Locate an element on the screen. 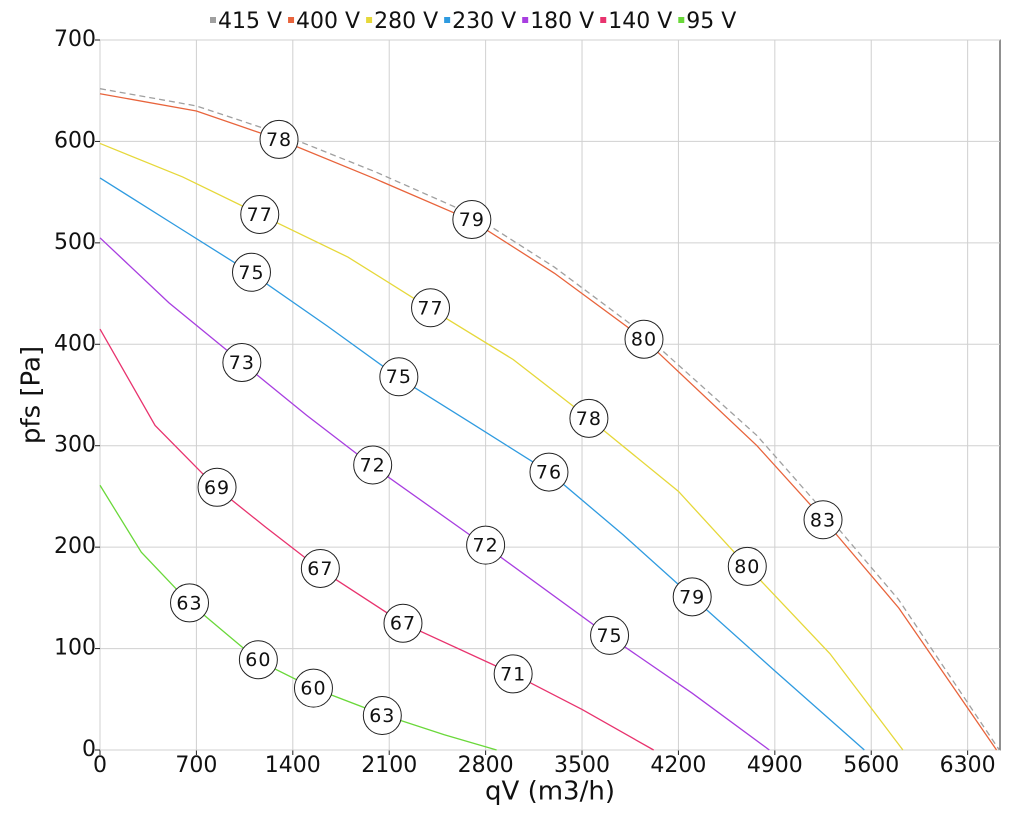 This screenshot has width=1020, height=820. y-tick-label: 600 is located at coordinates (75, 140).